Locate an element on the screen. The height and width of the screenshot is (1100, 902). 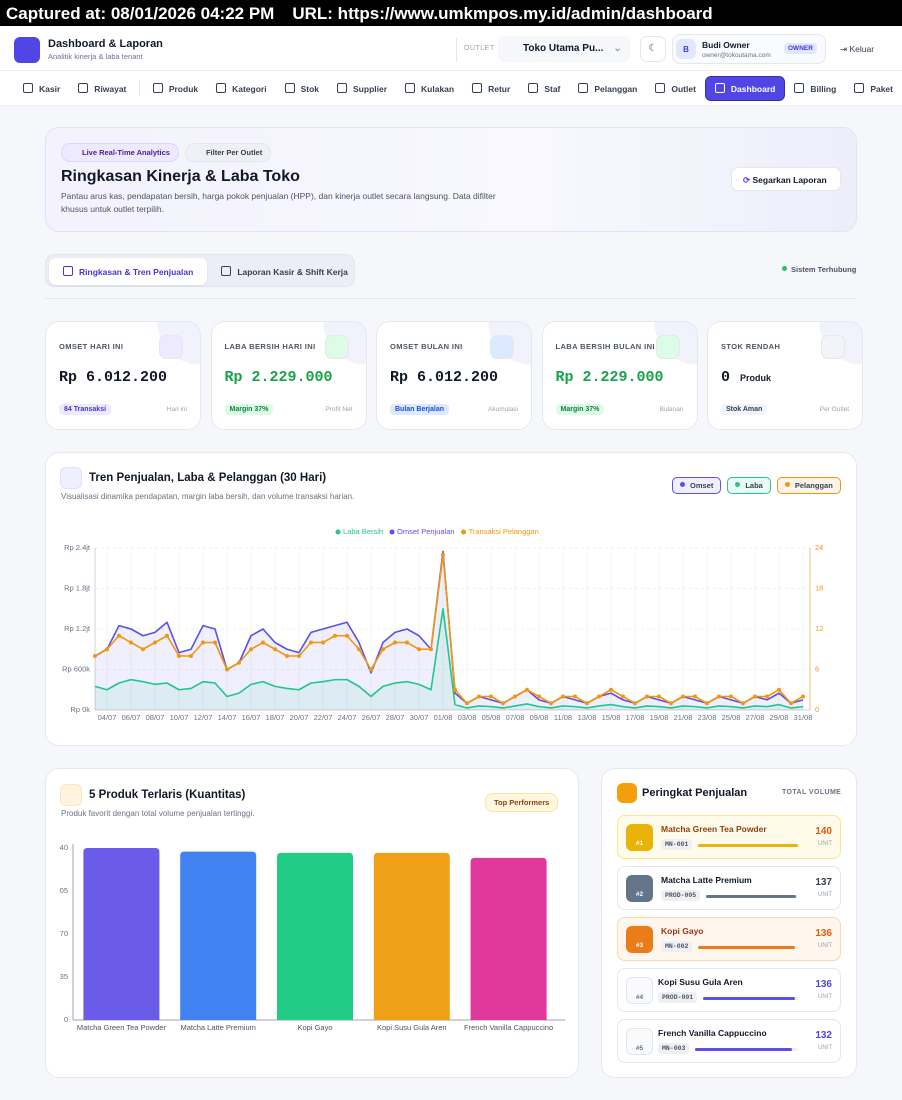
rank-code: MN-003 is located at coordinates (674, 1048).